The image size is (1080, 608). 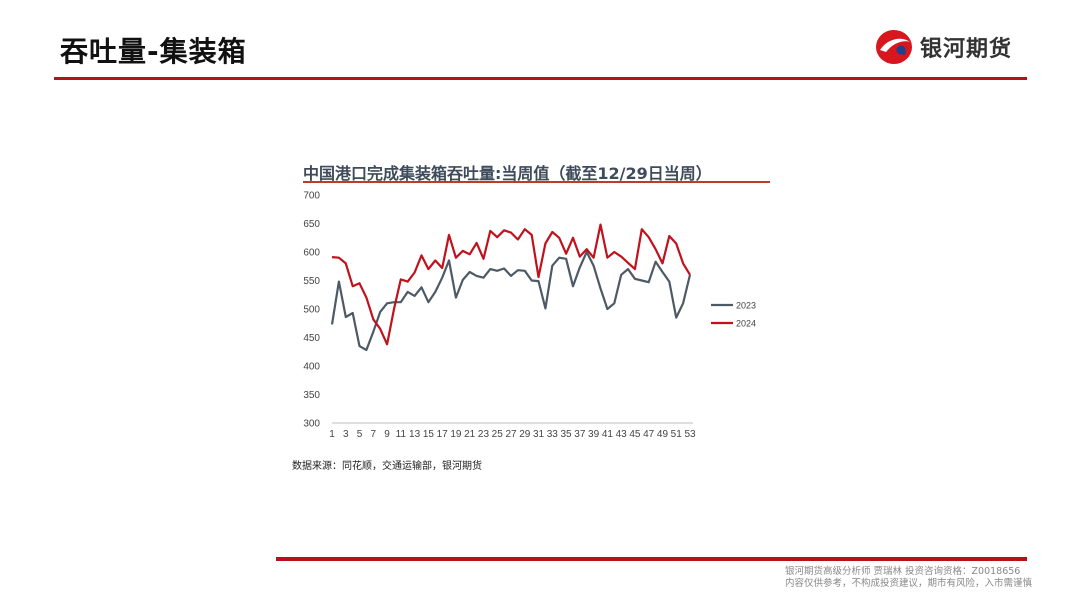 I want to click on x-tick-label: 1, so click(x=332, y=434).